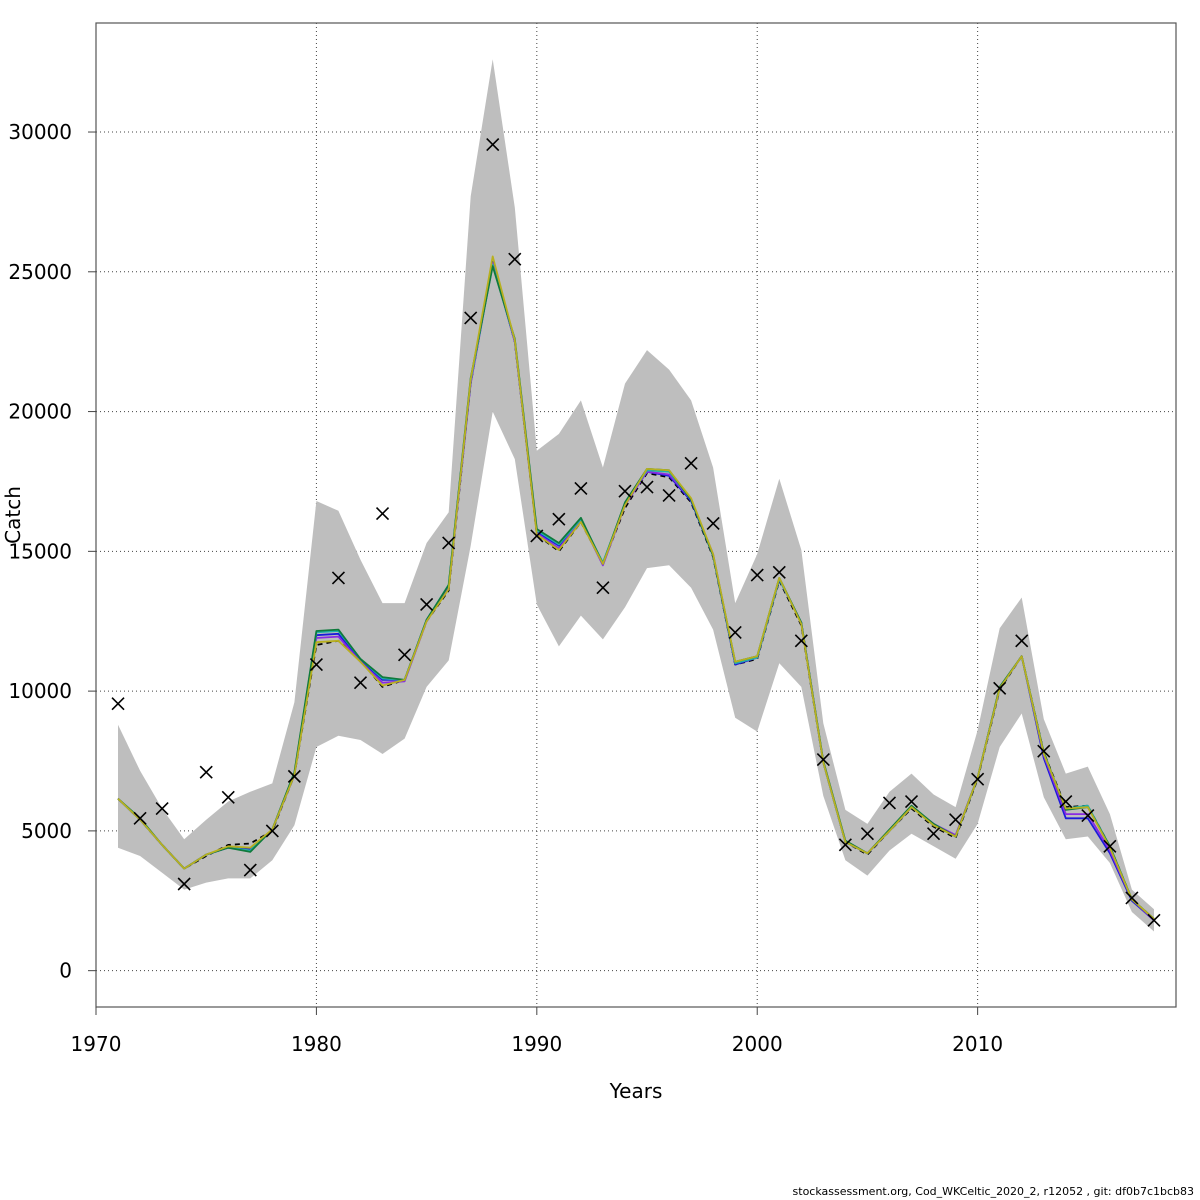  What do you see at coordinates (636, 1091) in the screenshot?
I see `x-axis-title: Years` at bounding box center [636, 1091].